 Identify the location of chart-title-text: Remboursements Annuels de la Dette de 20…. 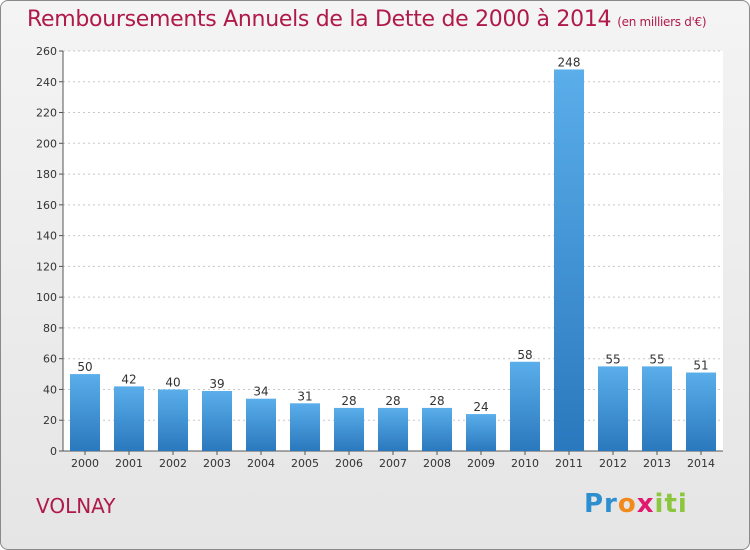
(319, 19).